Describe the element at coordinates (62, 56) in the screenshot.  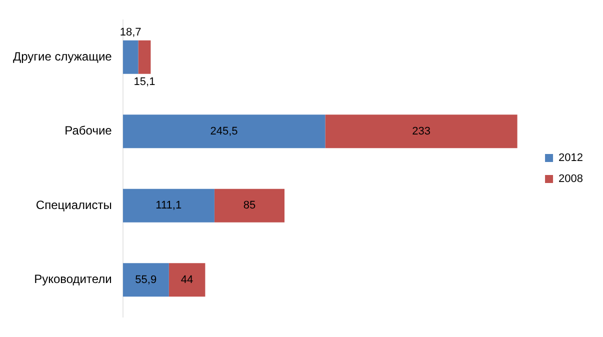
I see `y-tick-label: Другие служащие` at that location.